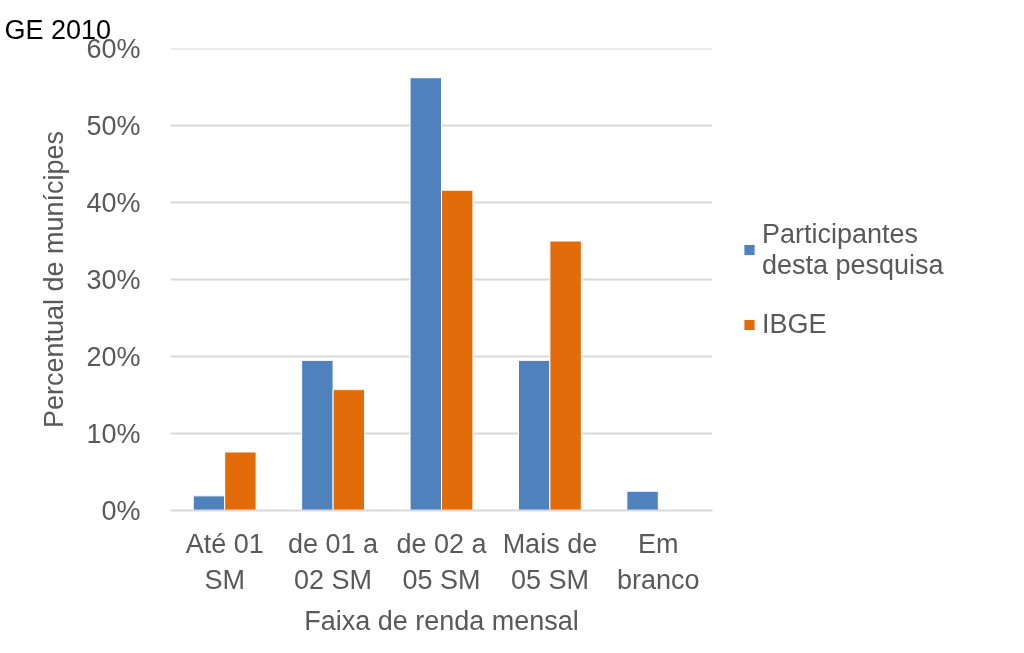  What do you see at coordinates (113, 279) in the screenshot?
I see `y-tick-label: 30%` at bounding box center [113, 279].